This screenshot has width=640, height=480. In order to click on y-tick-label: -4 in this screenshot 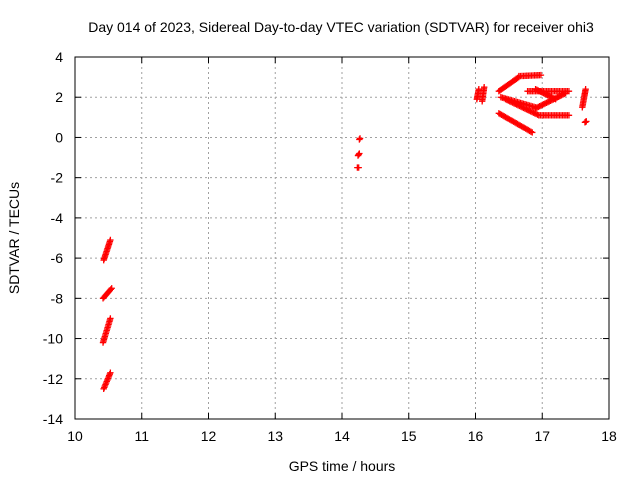, I will do `click(57, 218)`.